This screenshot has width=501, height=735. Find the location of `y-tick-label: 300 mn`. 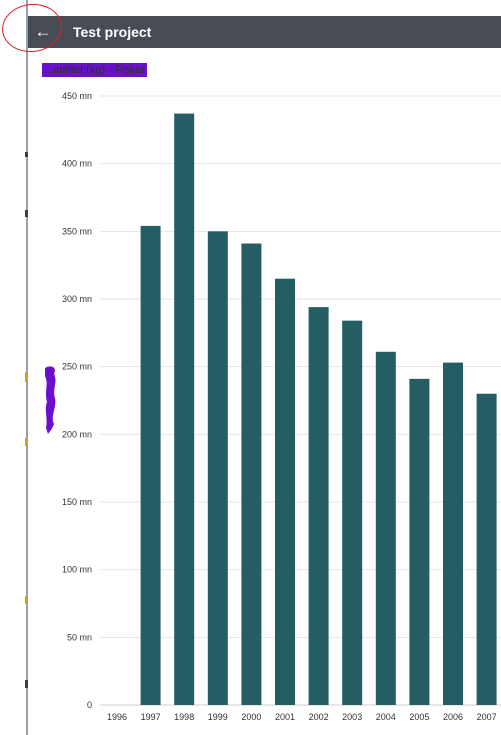

y-tick-label: 300 mn is located at coordinates (77, 299).